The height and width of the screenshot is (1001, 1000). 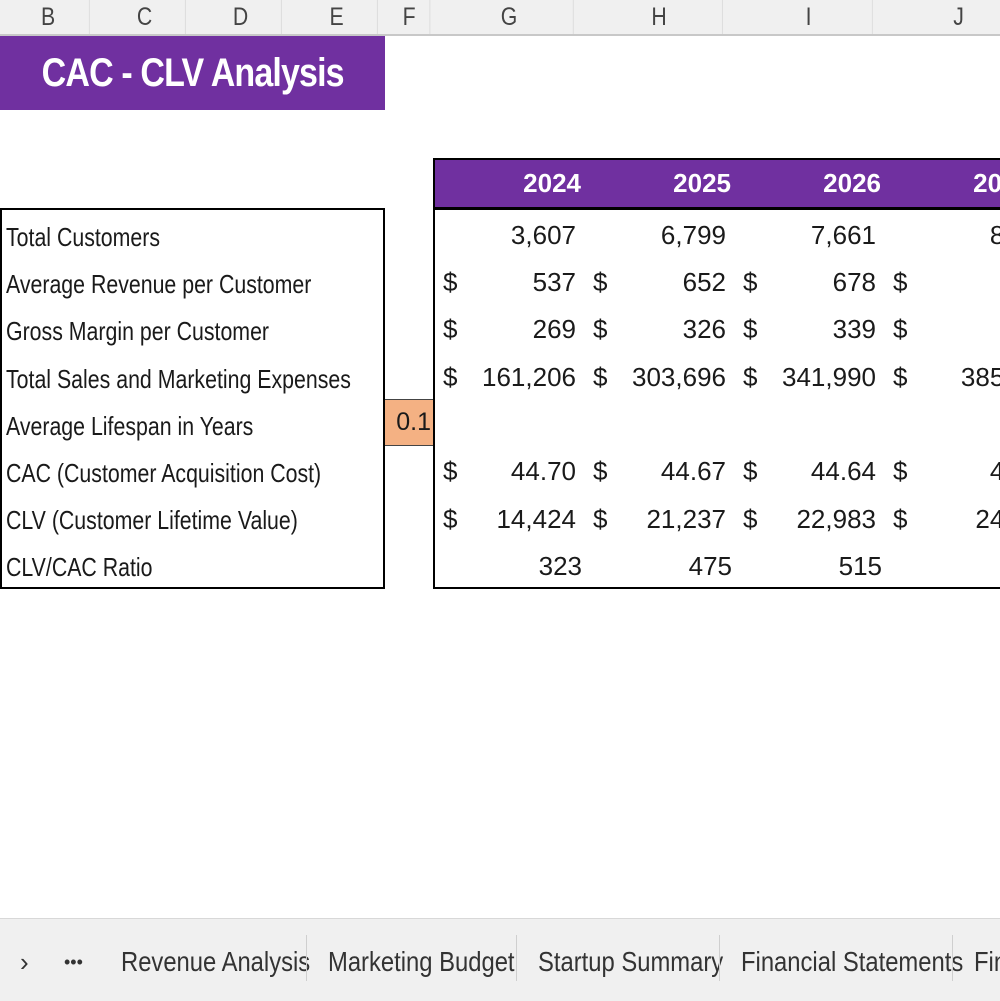 I want to click on tab-marketing-budget: Marketing Budget, so click(x=421, y=961).